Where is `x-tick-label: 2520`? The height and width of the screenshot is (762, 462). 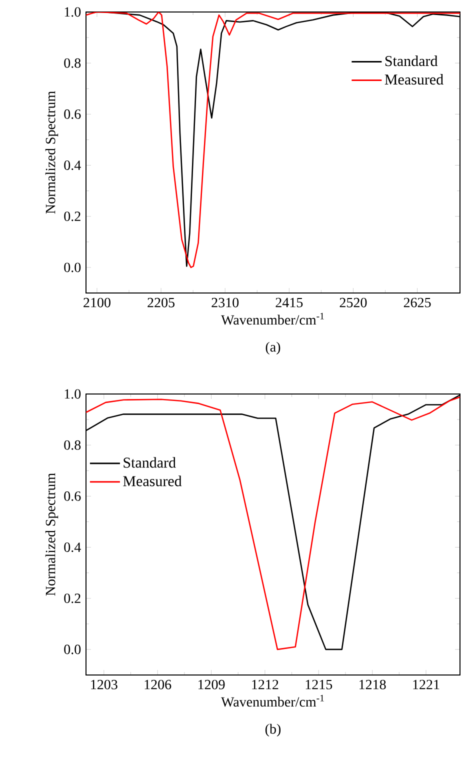 x-tick-label: 2520 is located at coordinates (353, 303).